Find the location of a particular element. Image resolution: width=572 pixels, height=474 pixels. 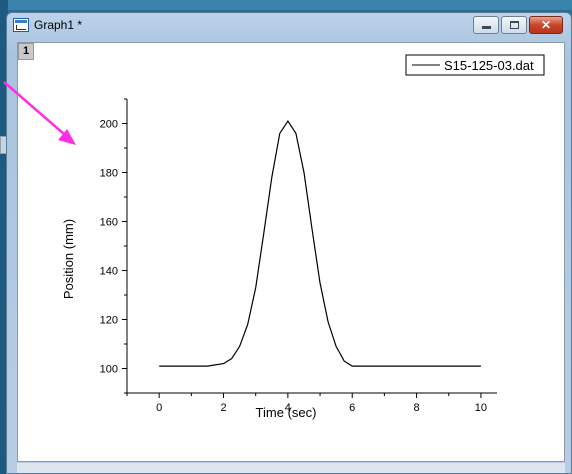

legend: S15-125-03.dat is located at coordinates (475, 65).